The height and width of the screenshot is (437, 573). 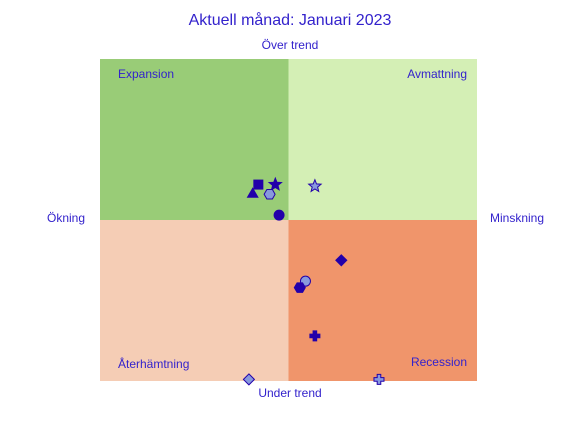 What do you see at coordinates (153, 363) in the screenshot?
I see `quadrant-label: Återhämtning` at bounding box center [153, 363].